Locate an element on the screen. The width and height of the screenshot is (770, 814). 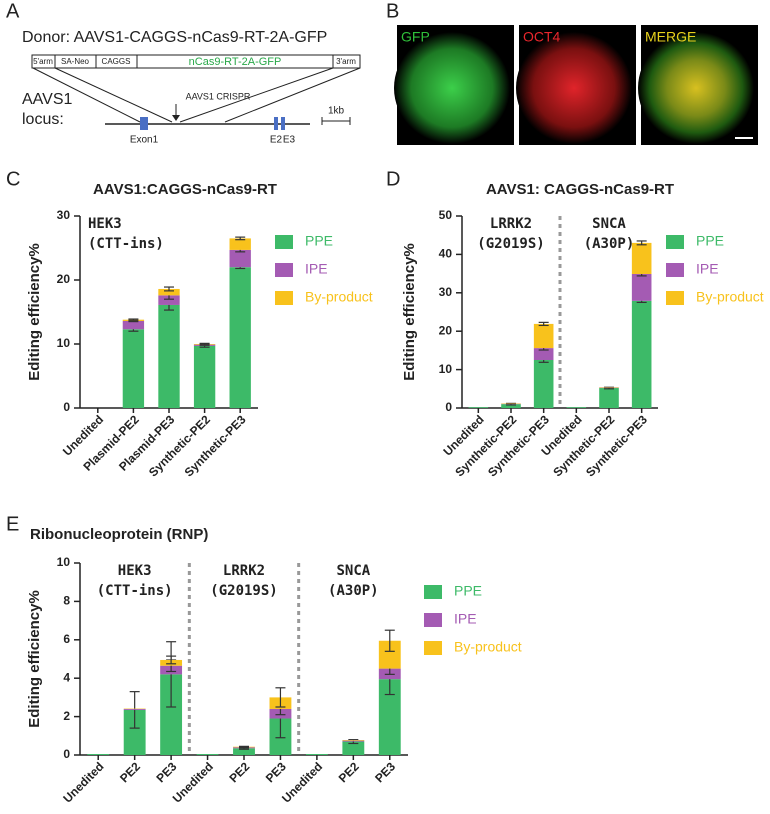
y-tick-label: 50 is located at coordinates (446, 215).